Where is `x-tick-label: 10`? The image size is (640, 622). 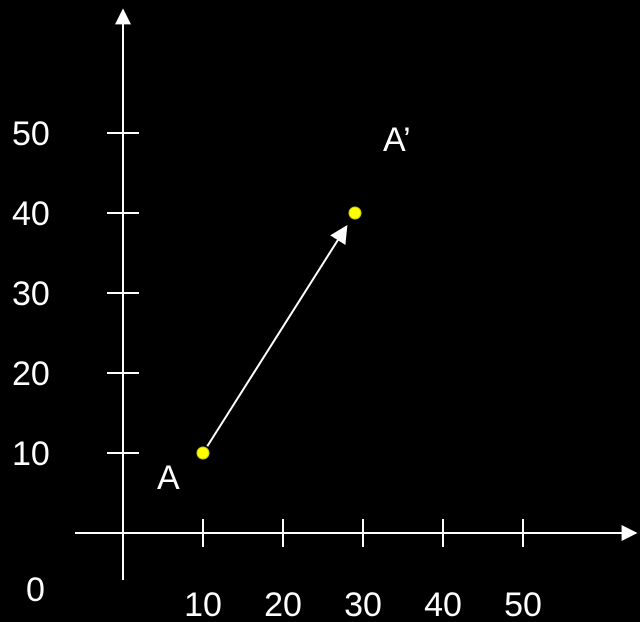 x-tick-label: 10 is located at coordinates (203, 604).